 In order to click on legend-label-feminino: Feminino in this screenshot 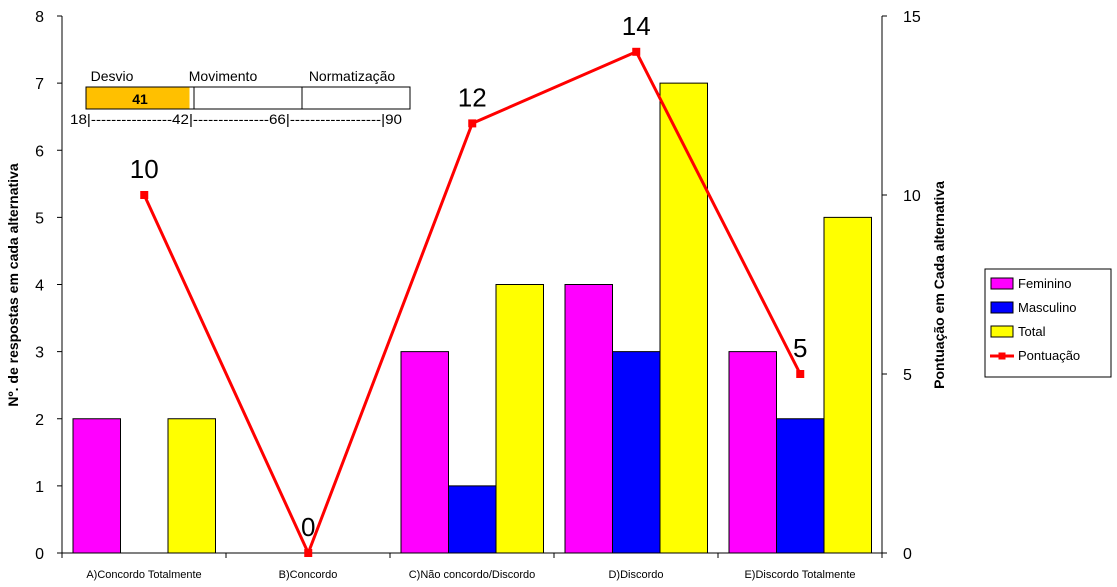, I will do `click(1044, 283)`.